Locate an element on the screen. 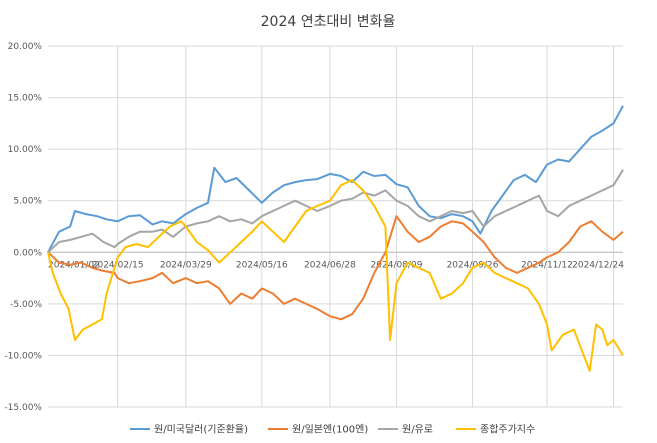 The image size is (657, 443). legend: 원/미국달러(기준환율) 원/일본엔(100엔) 원/유로 종합주가지수 is located at coordinates (332, 430).